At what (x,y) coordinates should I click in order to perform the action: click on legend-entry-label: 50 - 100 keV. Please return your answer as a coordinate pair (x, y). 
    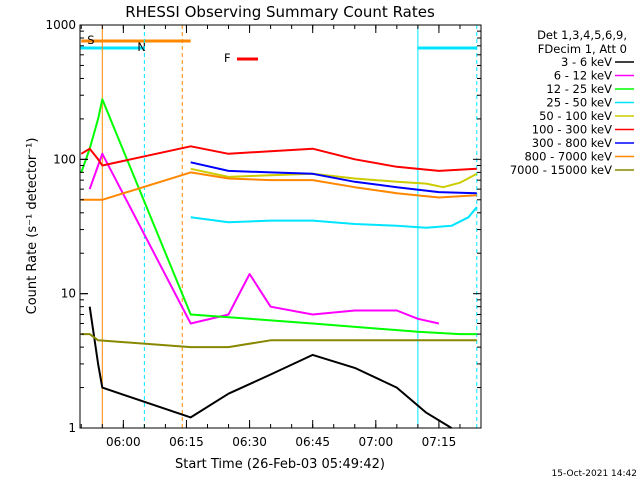
    Looking at the image, I should click on (575, 116).